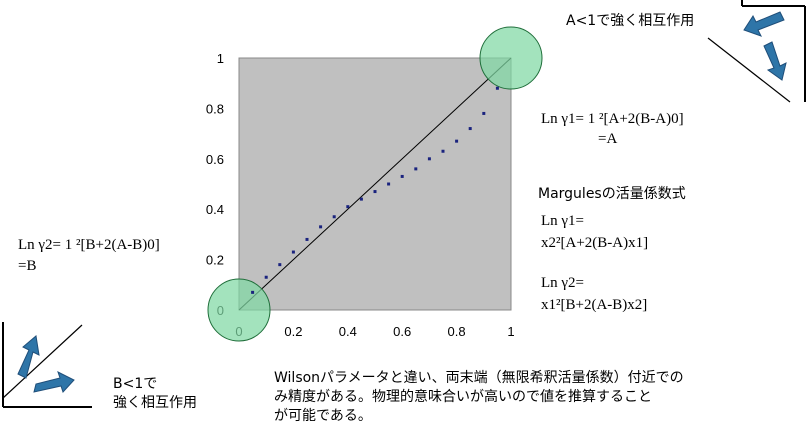 Image resolution: width=811 pixels, height=442 pixels. What do you see at coordinates (463, 397) in the screenshot?
I see `note-line2: み精度がある。物理的意味合いが高いので値を推算すること` at bounding box center [463, 397].